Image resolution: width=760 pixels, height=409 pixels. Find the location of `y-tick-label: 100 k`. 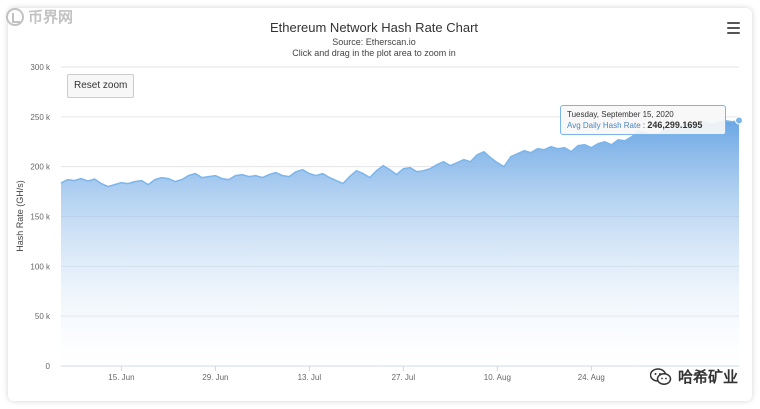

y-tick-label: 100 k is located at coordinates (40, 266).